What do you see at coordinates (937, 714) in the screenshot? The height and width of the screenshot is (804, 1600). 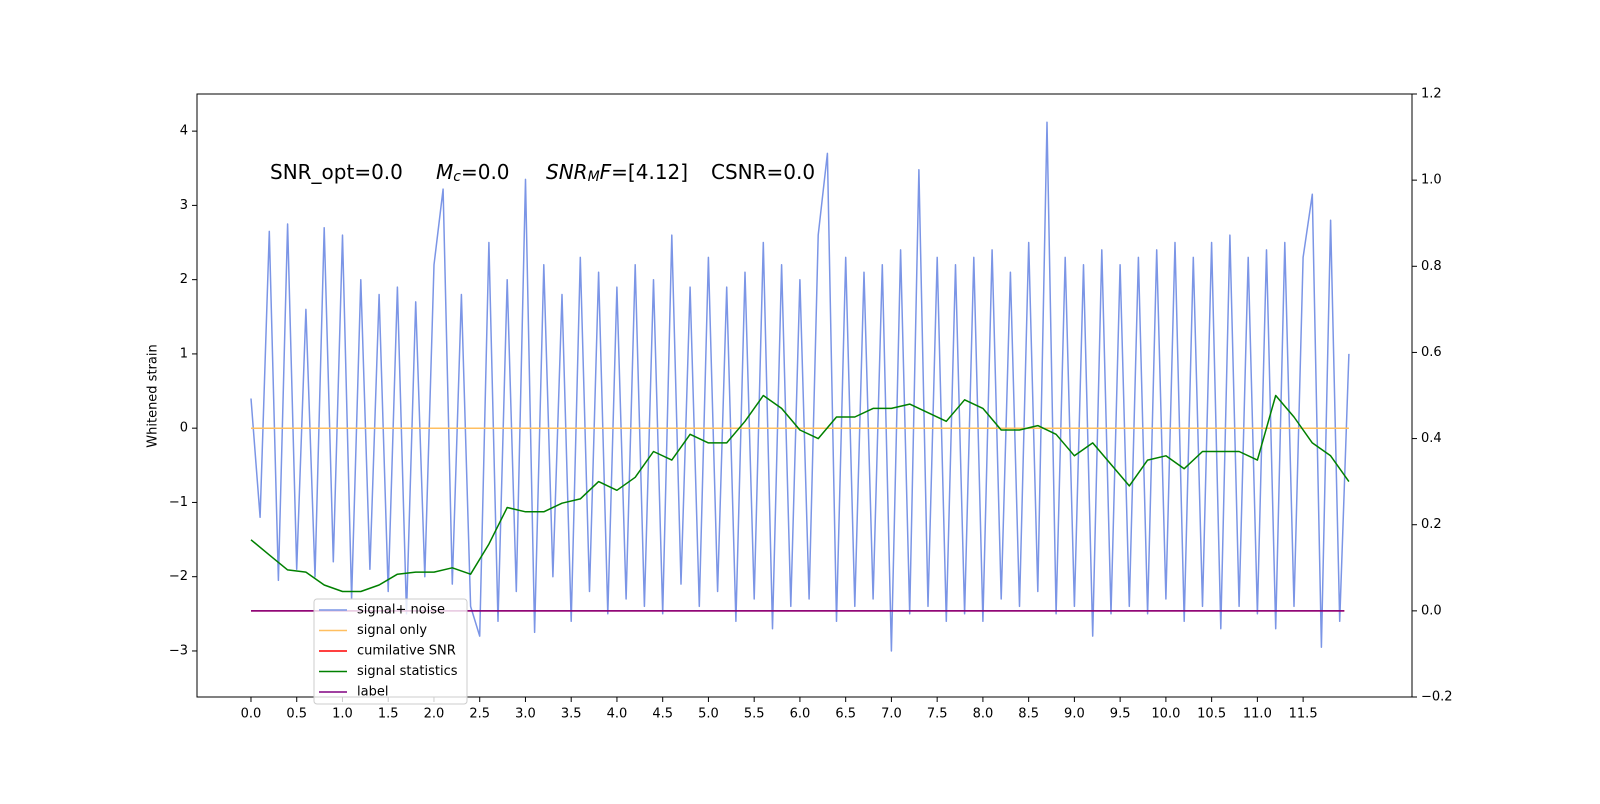 I see `x-tick-label: 7.5` at bounding box center [937, 714].